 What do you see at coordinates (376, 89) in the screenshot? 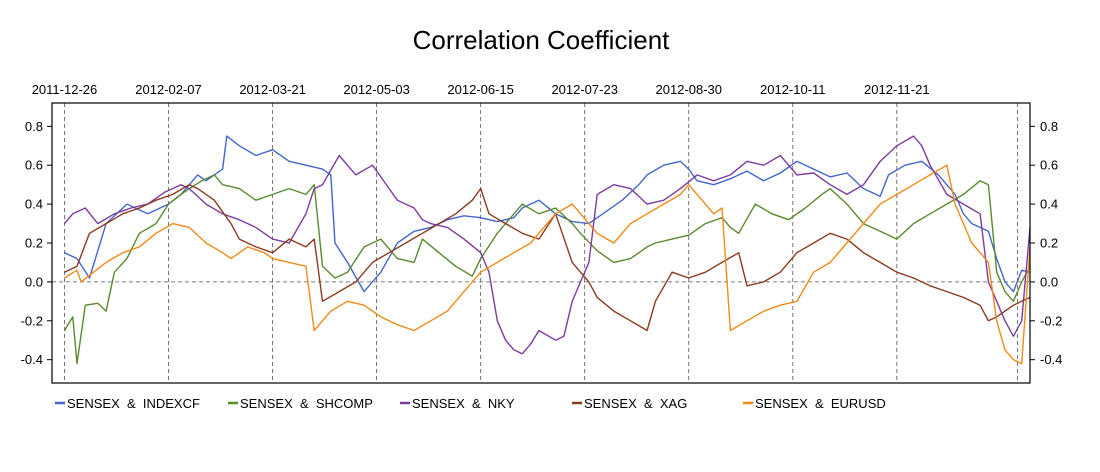
I see `x-tick-label: 2012-05-03` at bounding box center [376, 89].